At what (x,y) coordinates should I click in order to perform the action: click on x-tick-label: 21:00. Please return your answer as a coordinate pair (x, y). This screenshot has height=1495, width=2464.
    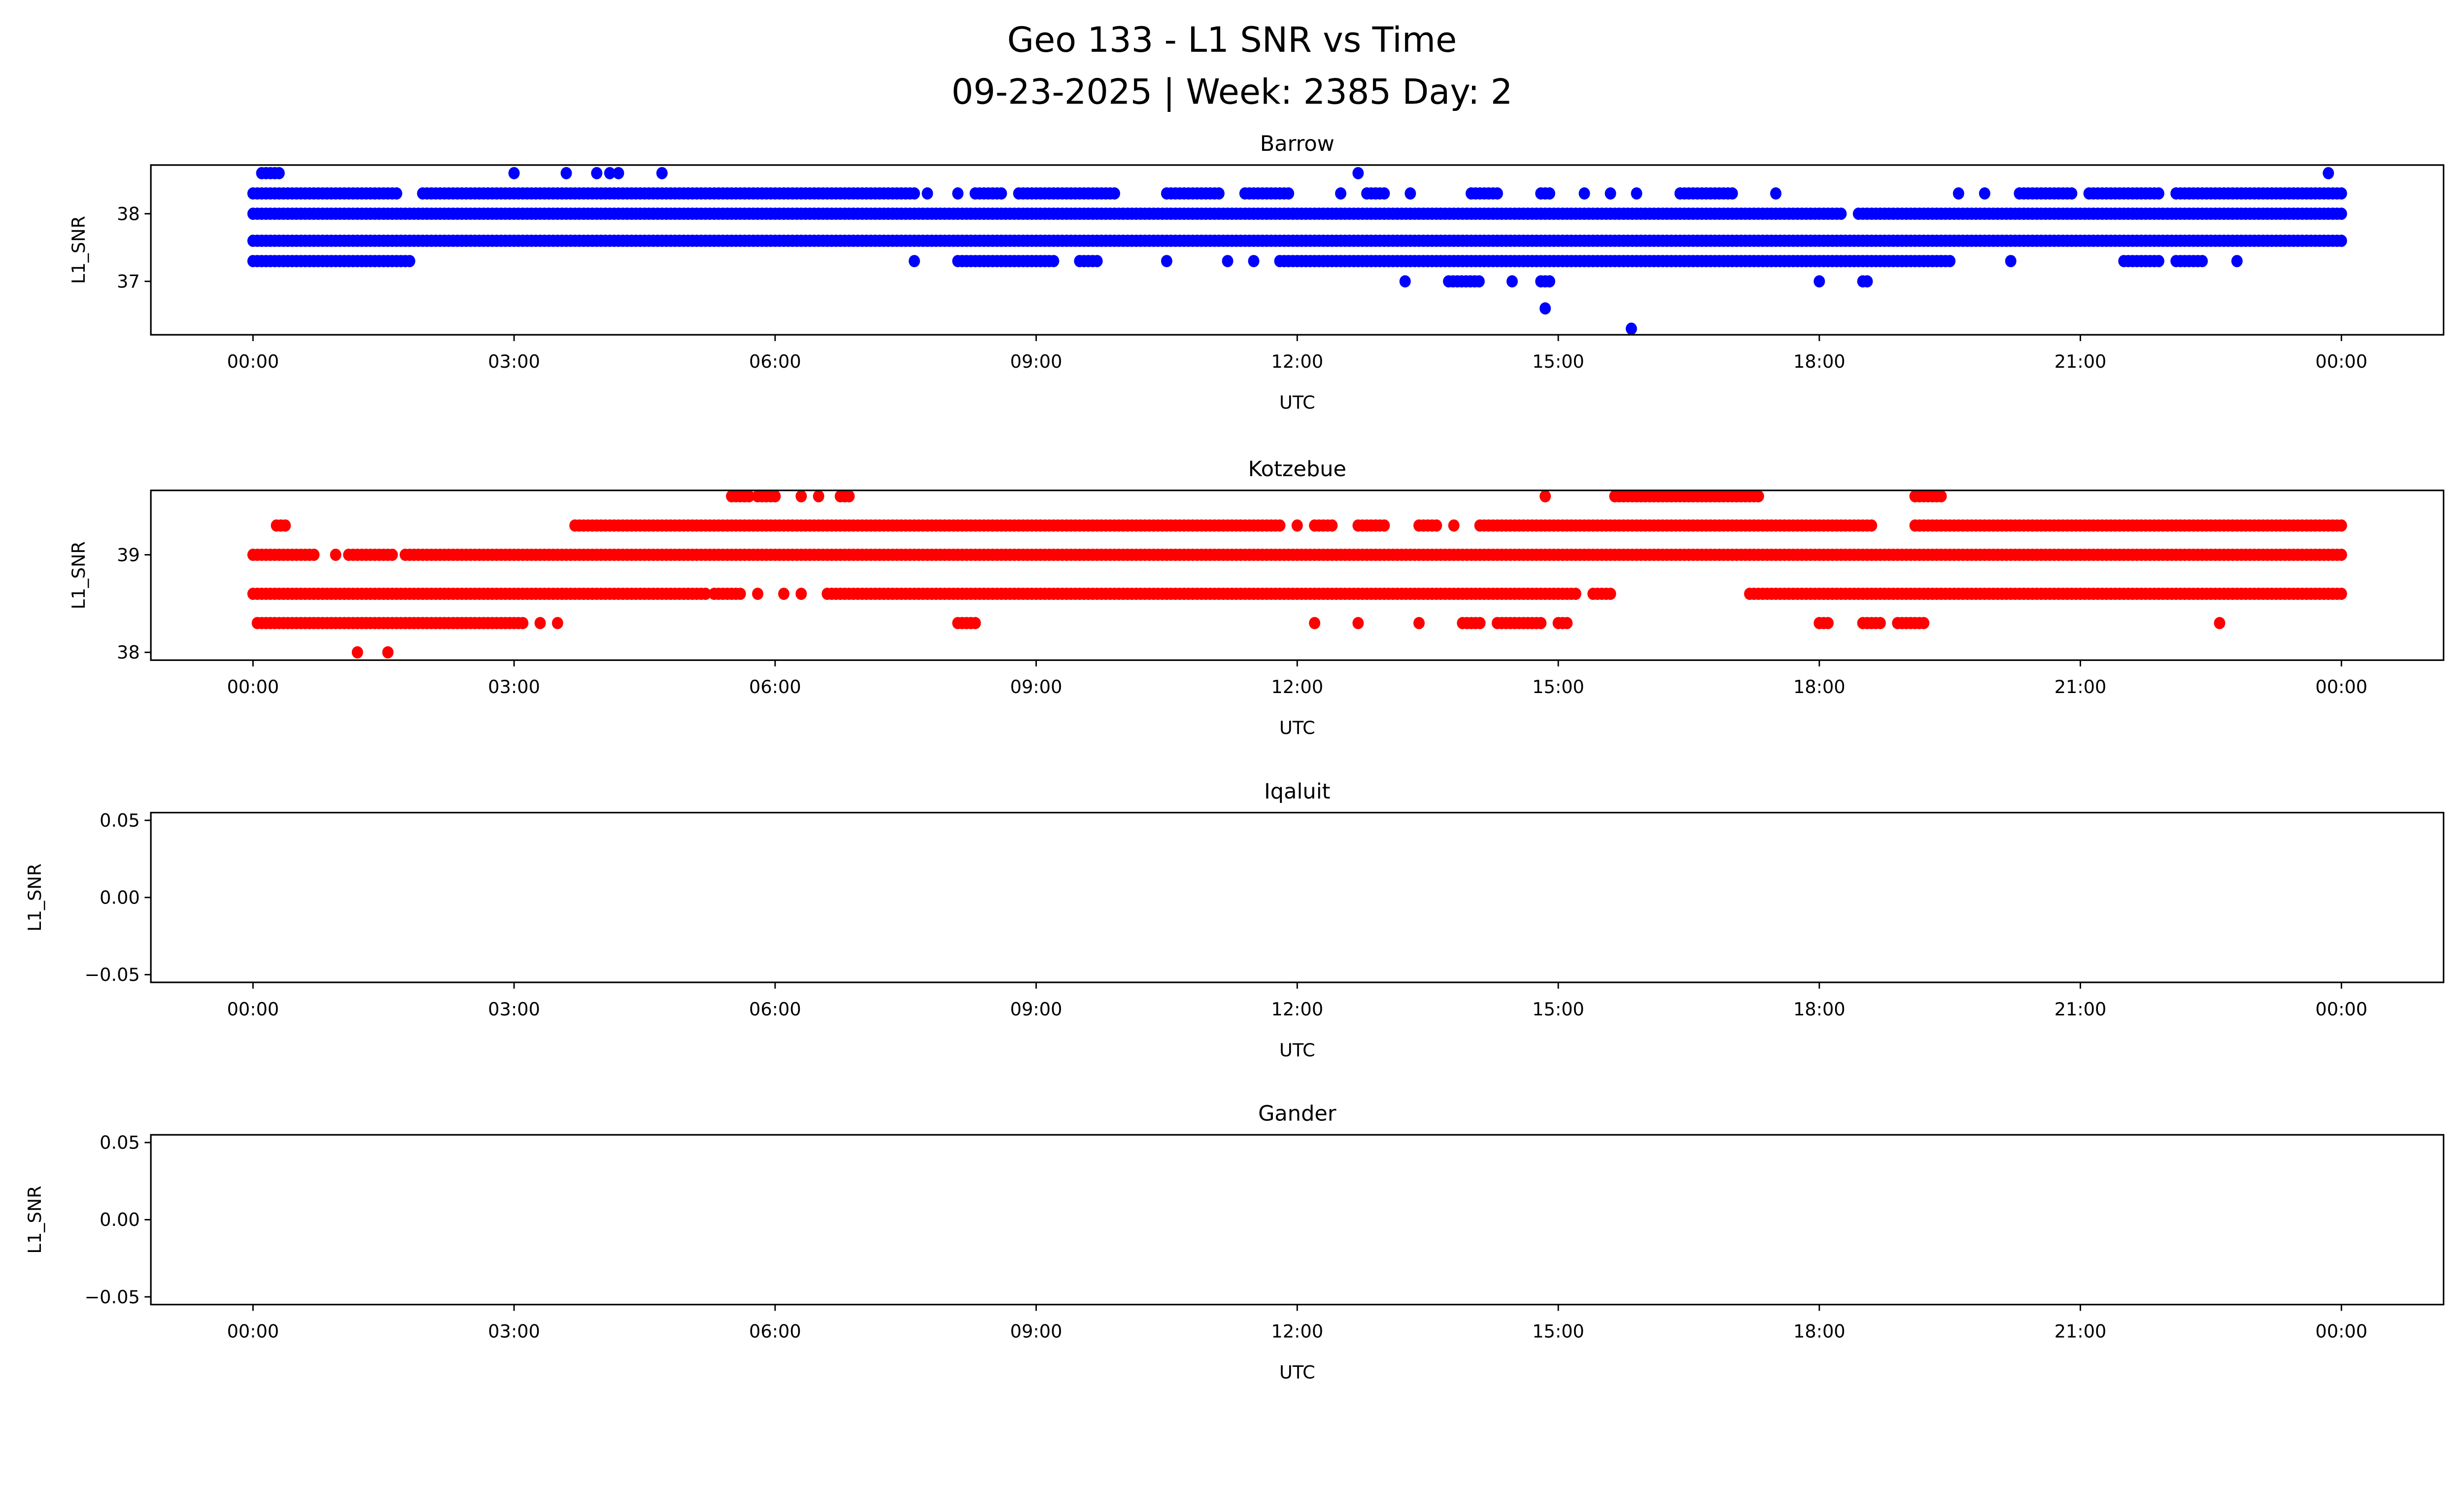
    Looking at the image, I should click on (2080, 1331).